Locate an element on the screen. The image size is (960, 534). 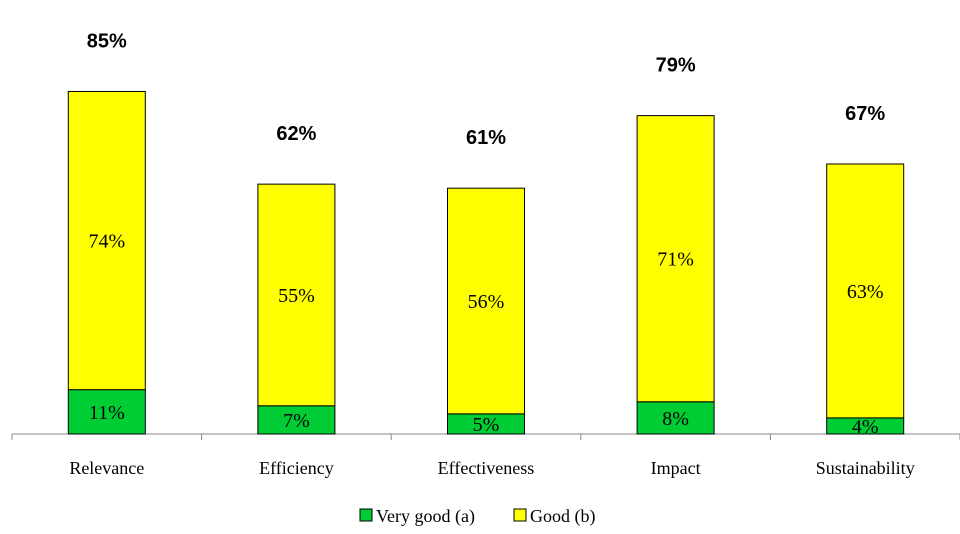
data-label-good: 55% is located at coordinates (296, 296).